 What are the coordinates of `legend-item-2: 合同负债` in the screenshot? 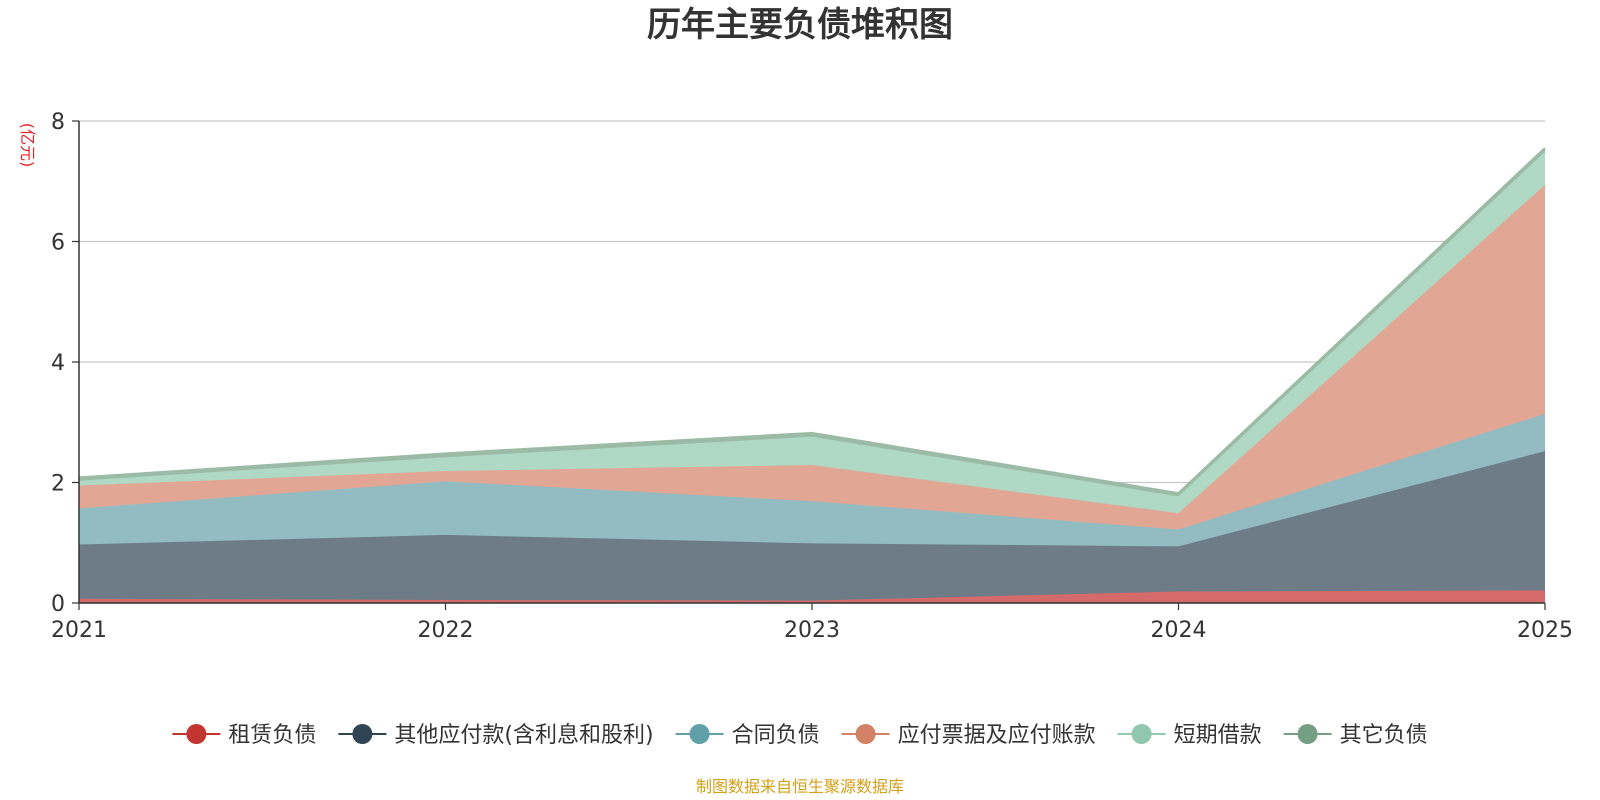 It's located at (747, 735).